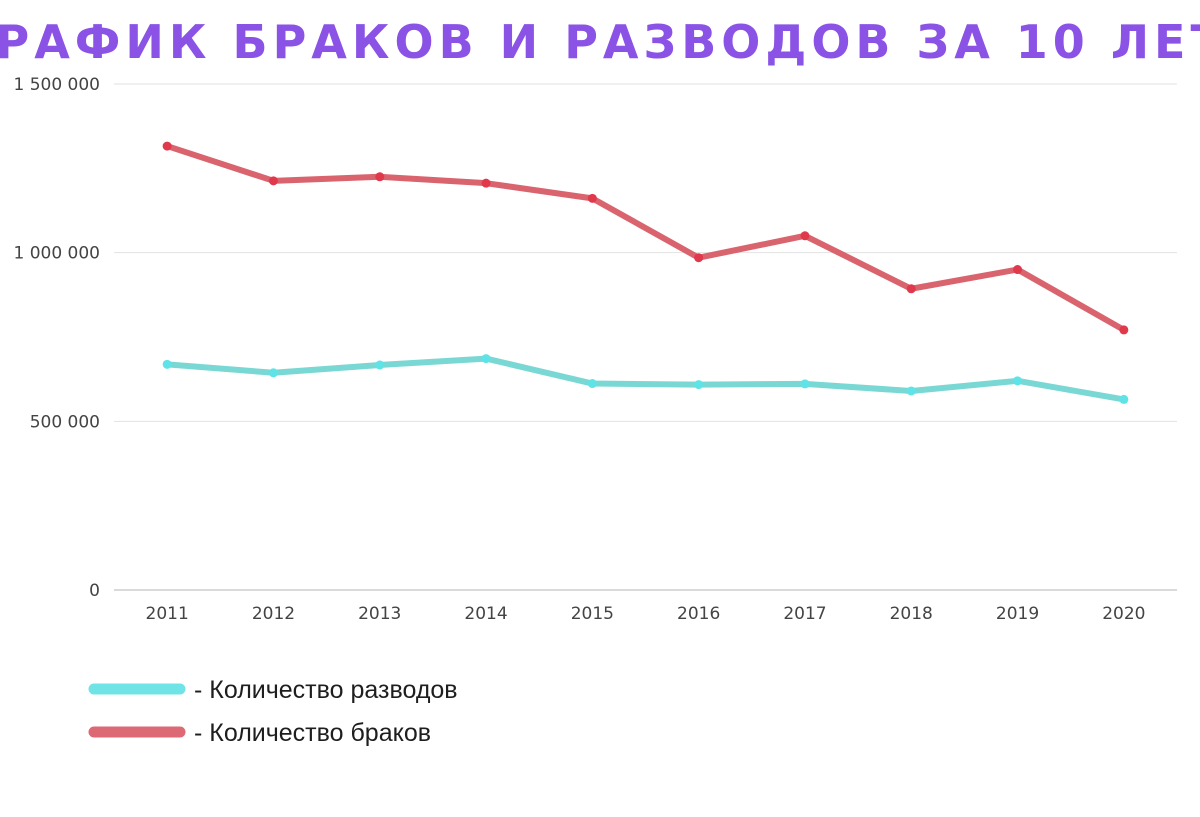 The image size is (1200, 817). I want to click on series-divorces, so click(645, 379).